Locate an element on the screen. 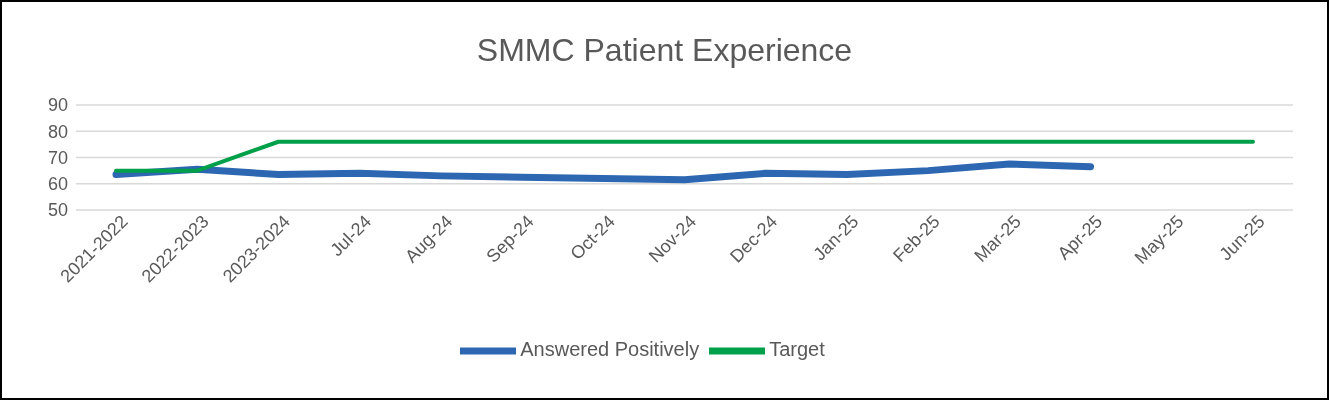  legend-label: Answered Positively is located at coordinates (610, 349).